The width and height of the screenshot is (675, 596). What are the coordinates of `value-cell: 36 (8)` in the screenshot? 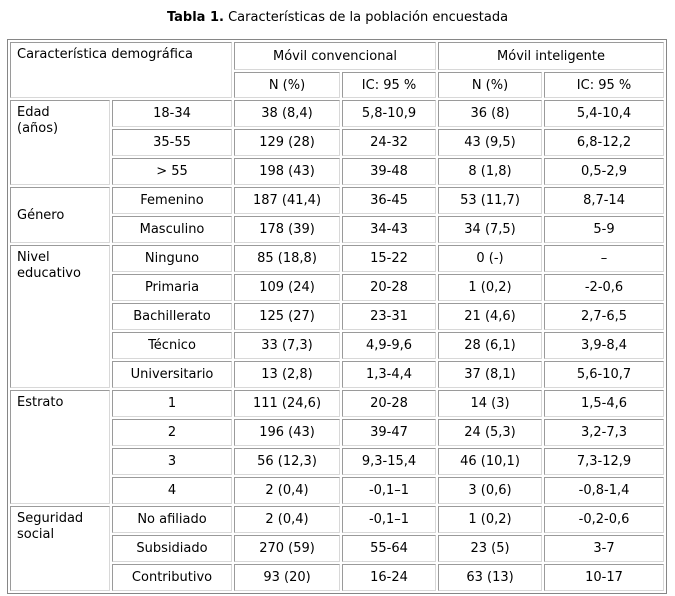 It's located at (490, 113).